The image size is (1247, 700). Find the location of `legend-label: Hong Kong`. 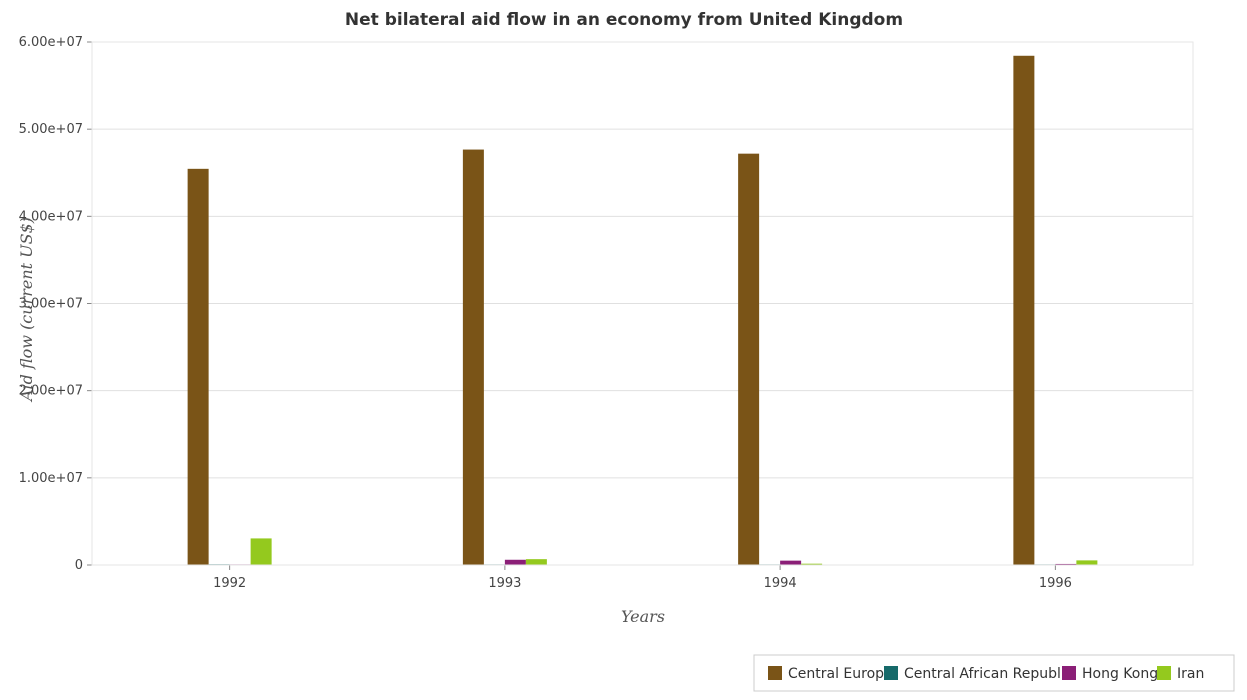

legend-label: Hong Kong is located at coordinates (1120, 674).